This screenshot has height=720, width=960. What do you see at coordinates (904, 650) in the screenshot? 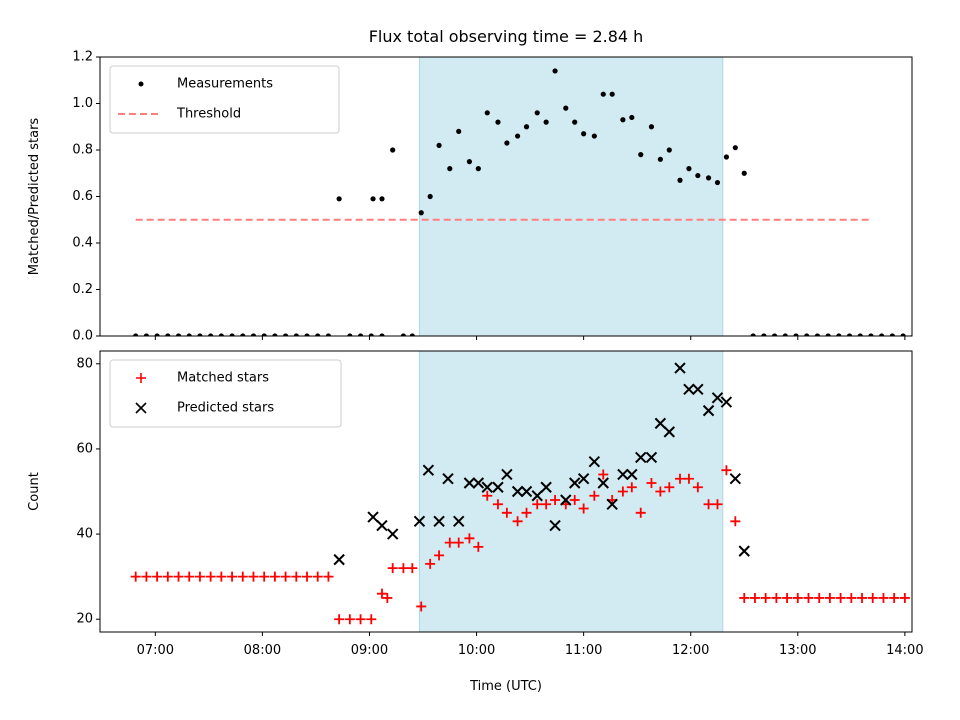
I see `x-tick-label: 14:00` at bounding box center [904, 650].